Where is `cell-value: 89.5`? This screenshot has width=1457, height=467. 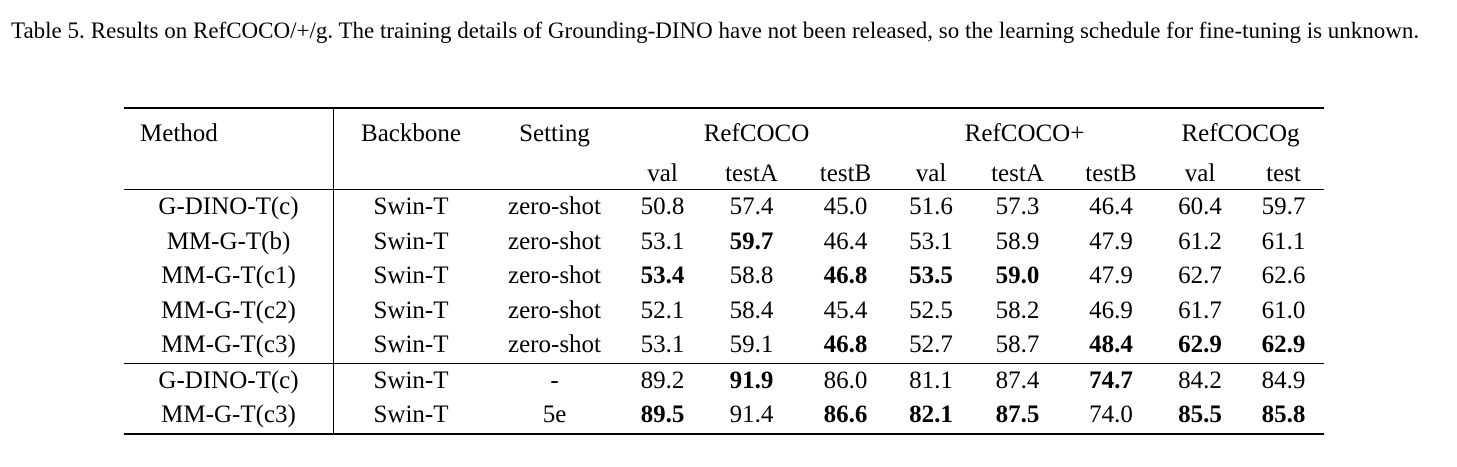
cell-value: 89.5 is located at coordinates (662, 416).